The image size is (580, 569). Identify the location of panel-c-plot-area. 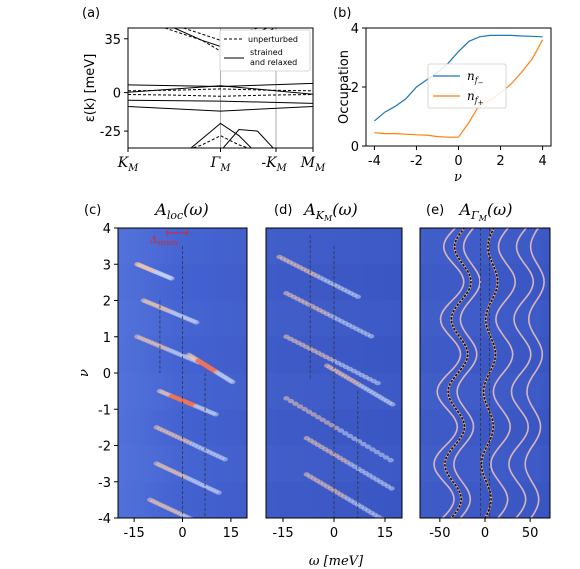
(182, 378).